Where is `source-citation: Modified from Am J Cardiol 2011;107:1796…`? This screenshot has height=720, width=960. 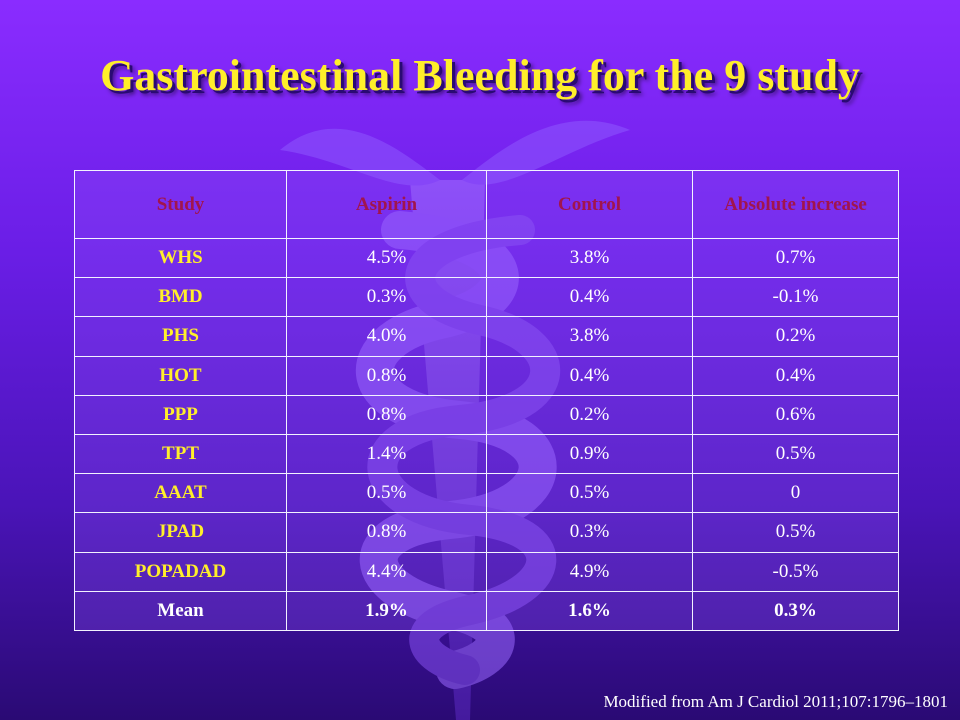 source-citation: Modified from Am J Cardiol 2011;107:1796… is located at coordinates (775, 701).